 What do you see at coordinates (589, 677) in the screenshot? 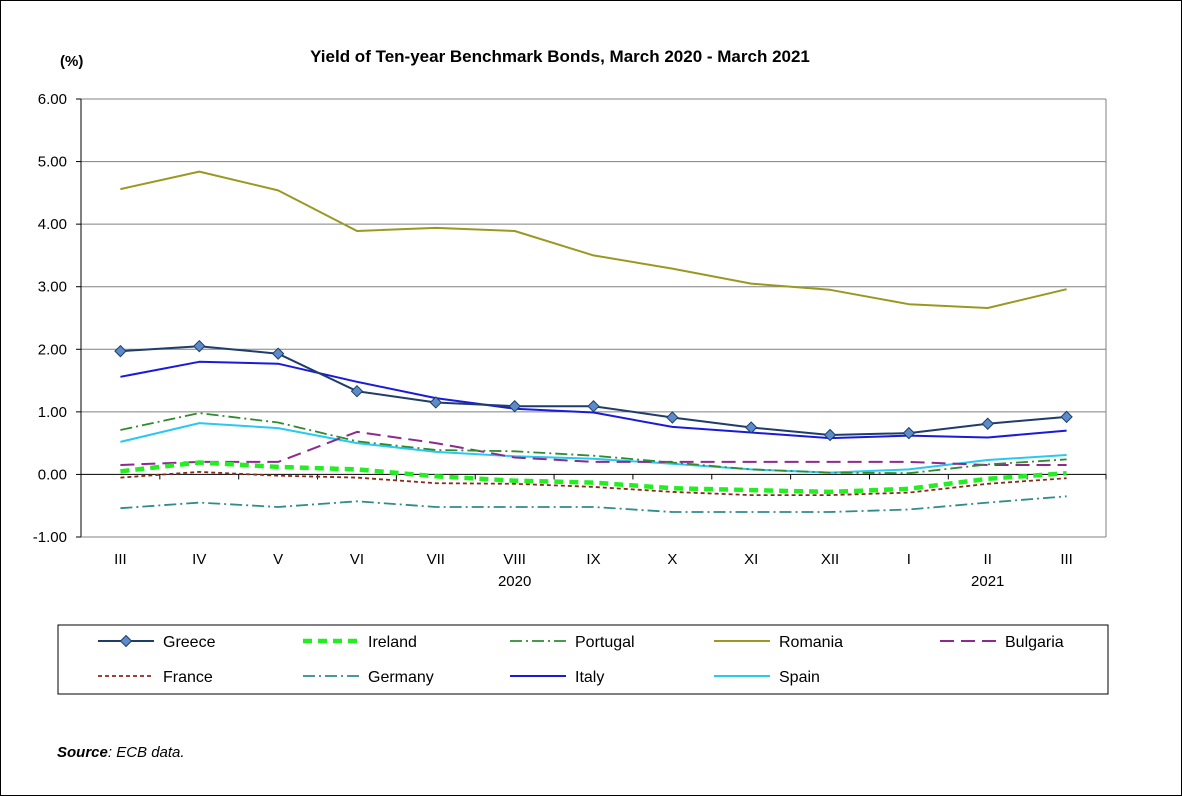
I see `legend-label: Italy` at bounding box center [589, 677].